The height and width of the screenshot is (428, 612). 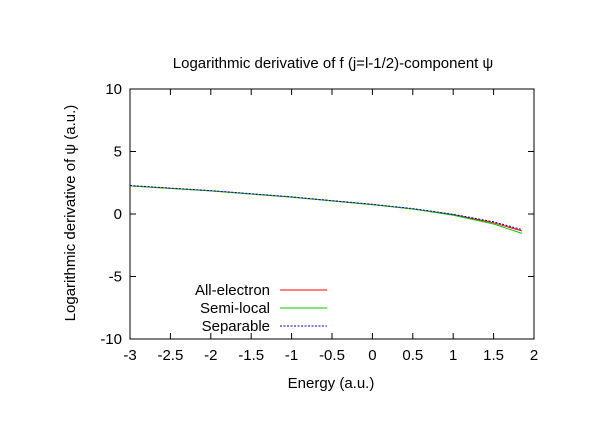 I want to click on y-tick-label: 0, so click(x=118, y=214).